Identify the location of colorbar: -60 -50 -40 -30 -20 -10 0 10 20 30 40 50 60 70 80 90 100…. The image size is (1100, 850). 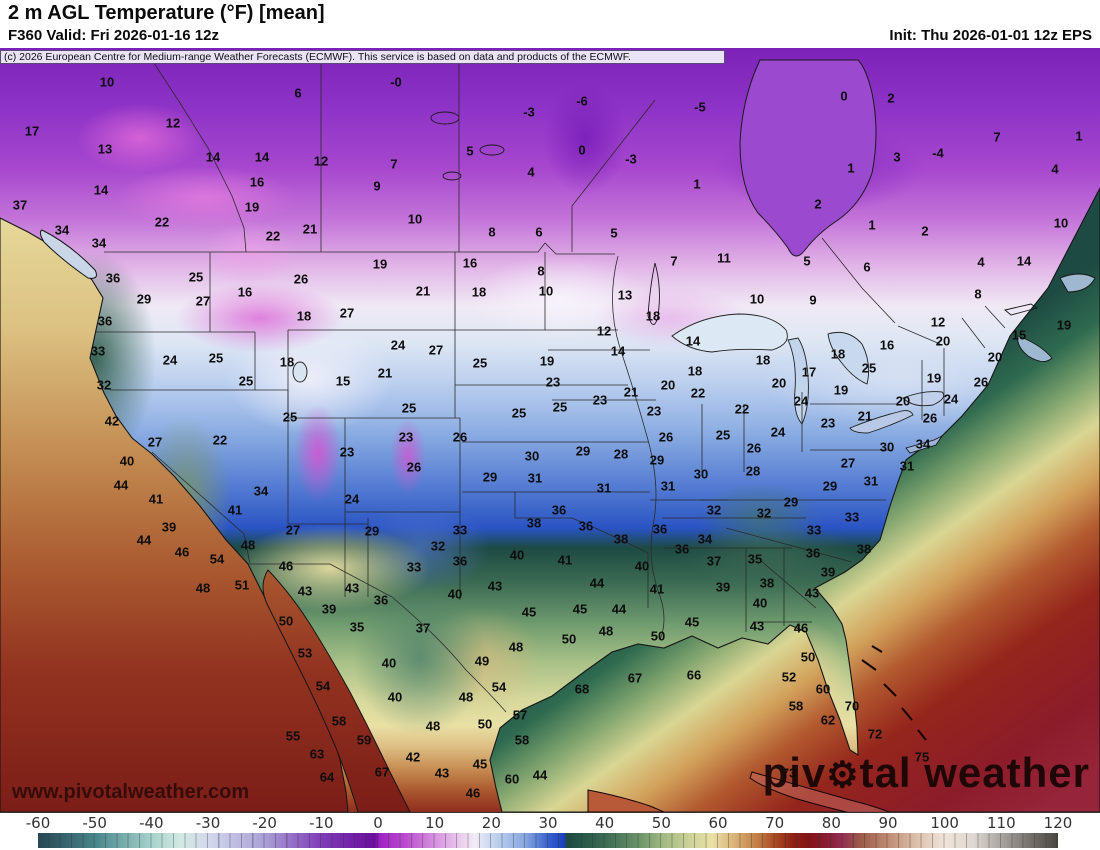
(550, 831).